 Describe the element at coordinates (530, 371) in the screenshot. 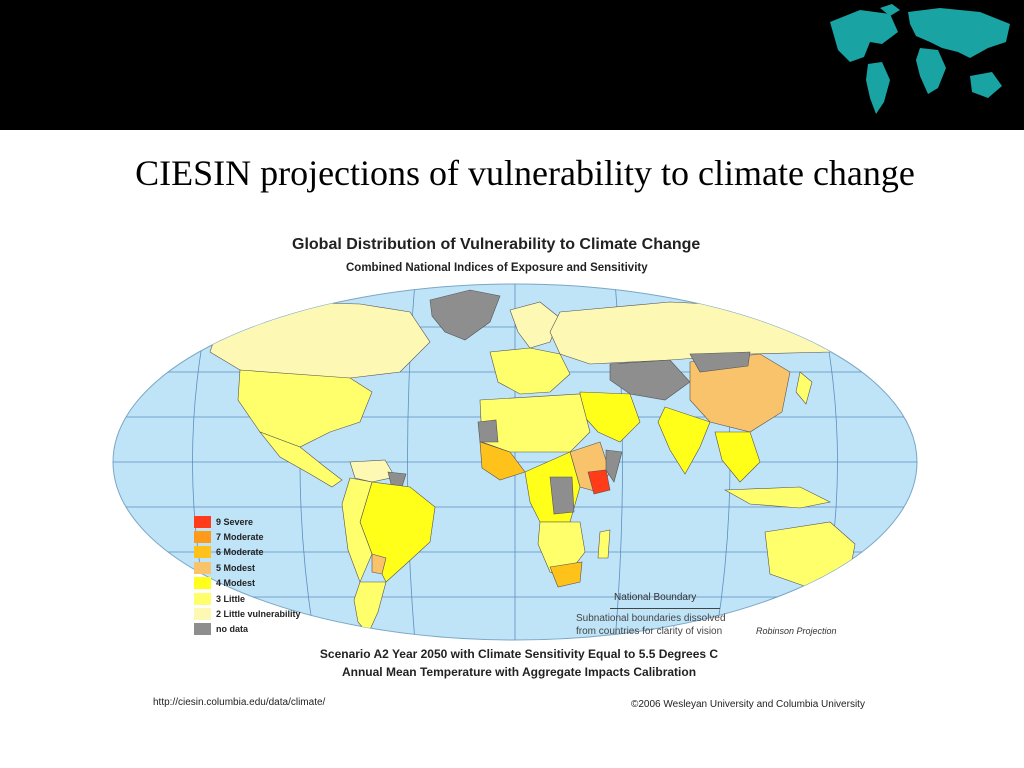

I see `western-europe` at that location.